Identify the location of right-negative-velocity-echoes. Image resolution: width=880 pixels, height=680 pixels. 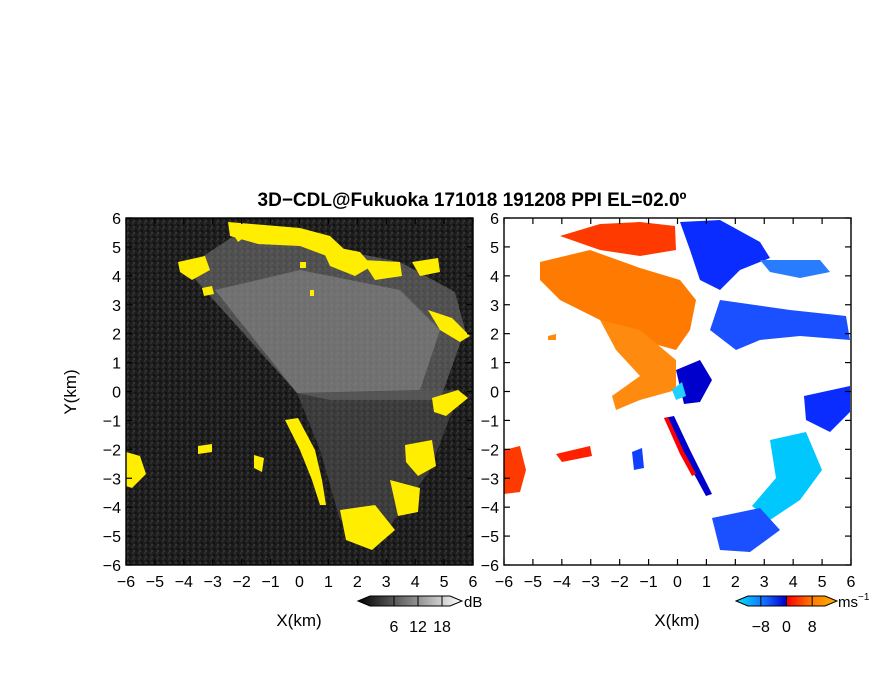
(741, 386).